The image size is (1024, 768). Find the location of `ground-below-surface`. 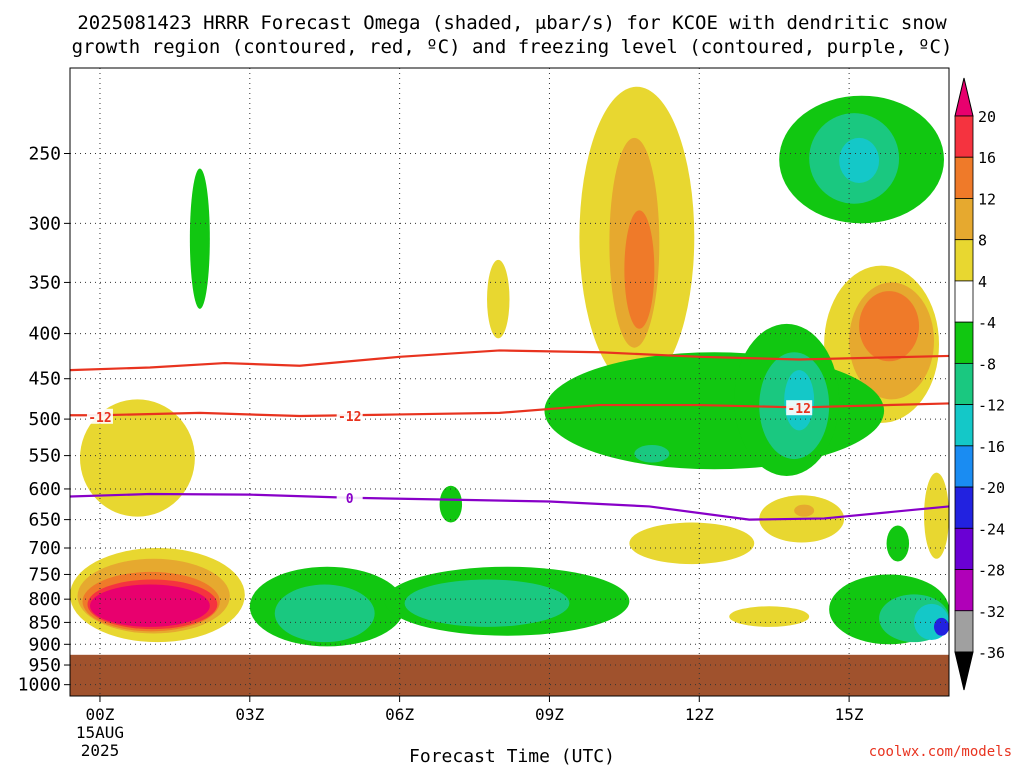

ground-below-surface is located at coordinates (509, 675).